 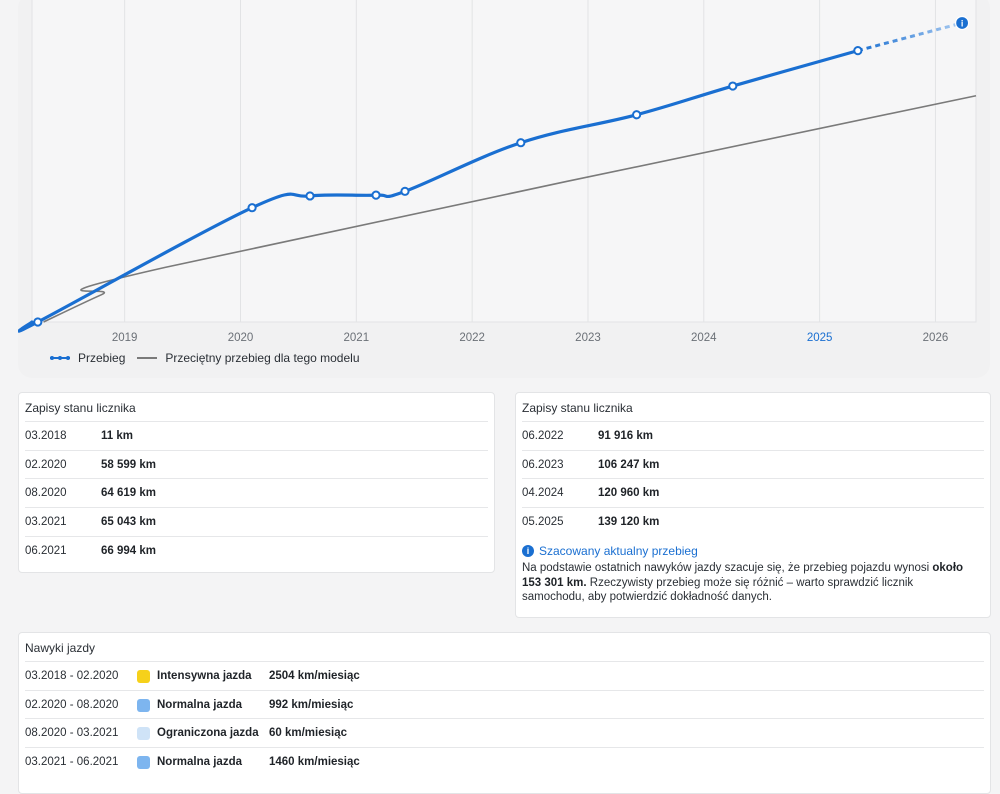 I want to click on estimate-heading-text: Szacowany aktualny przebieg, so click(x=618, y=551).